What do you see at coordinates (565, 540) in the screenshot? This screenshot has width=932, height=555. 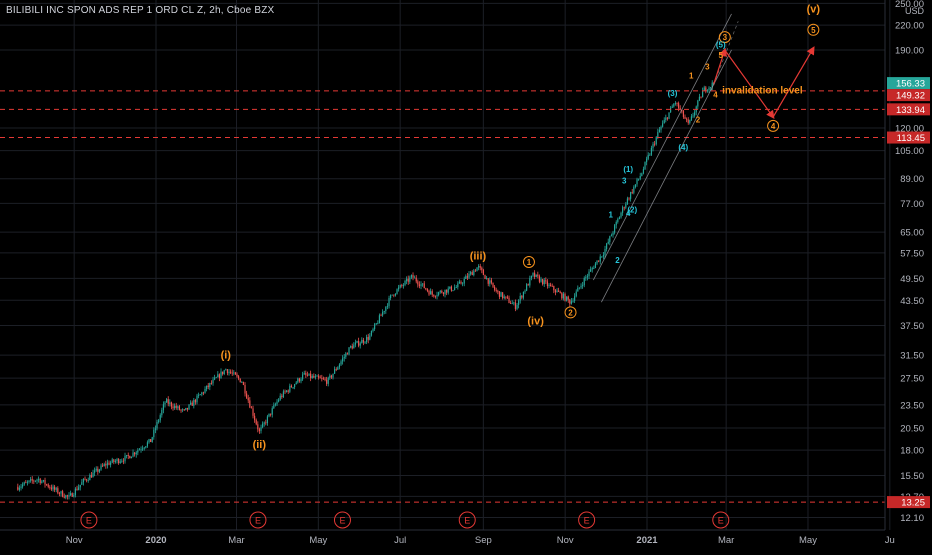 I see `time-tick: Nov` at bounding box center [565, 540].